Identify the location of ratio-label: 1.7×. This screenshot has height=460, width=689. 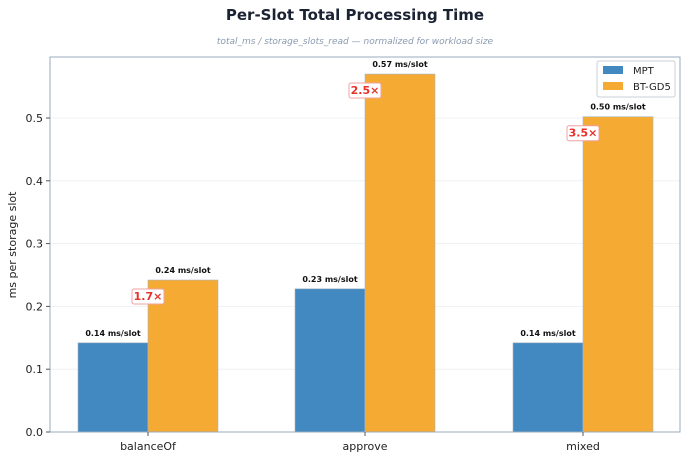
(148, 296).